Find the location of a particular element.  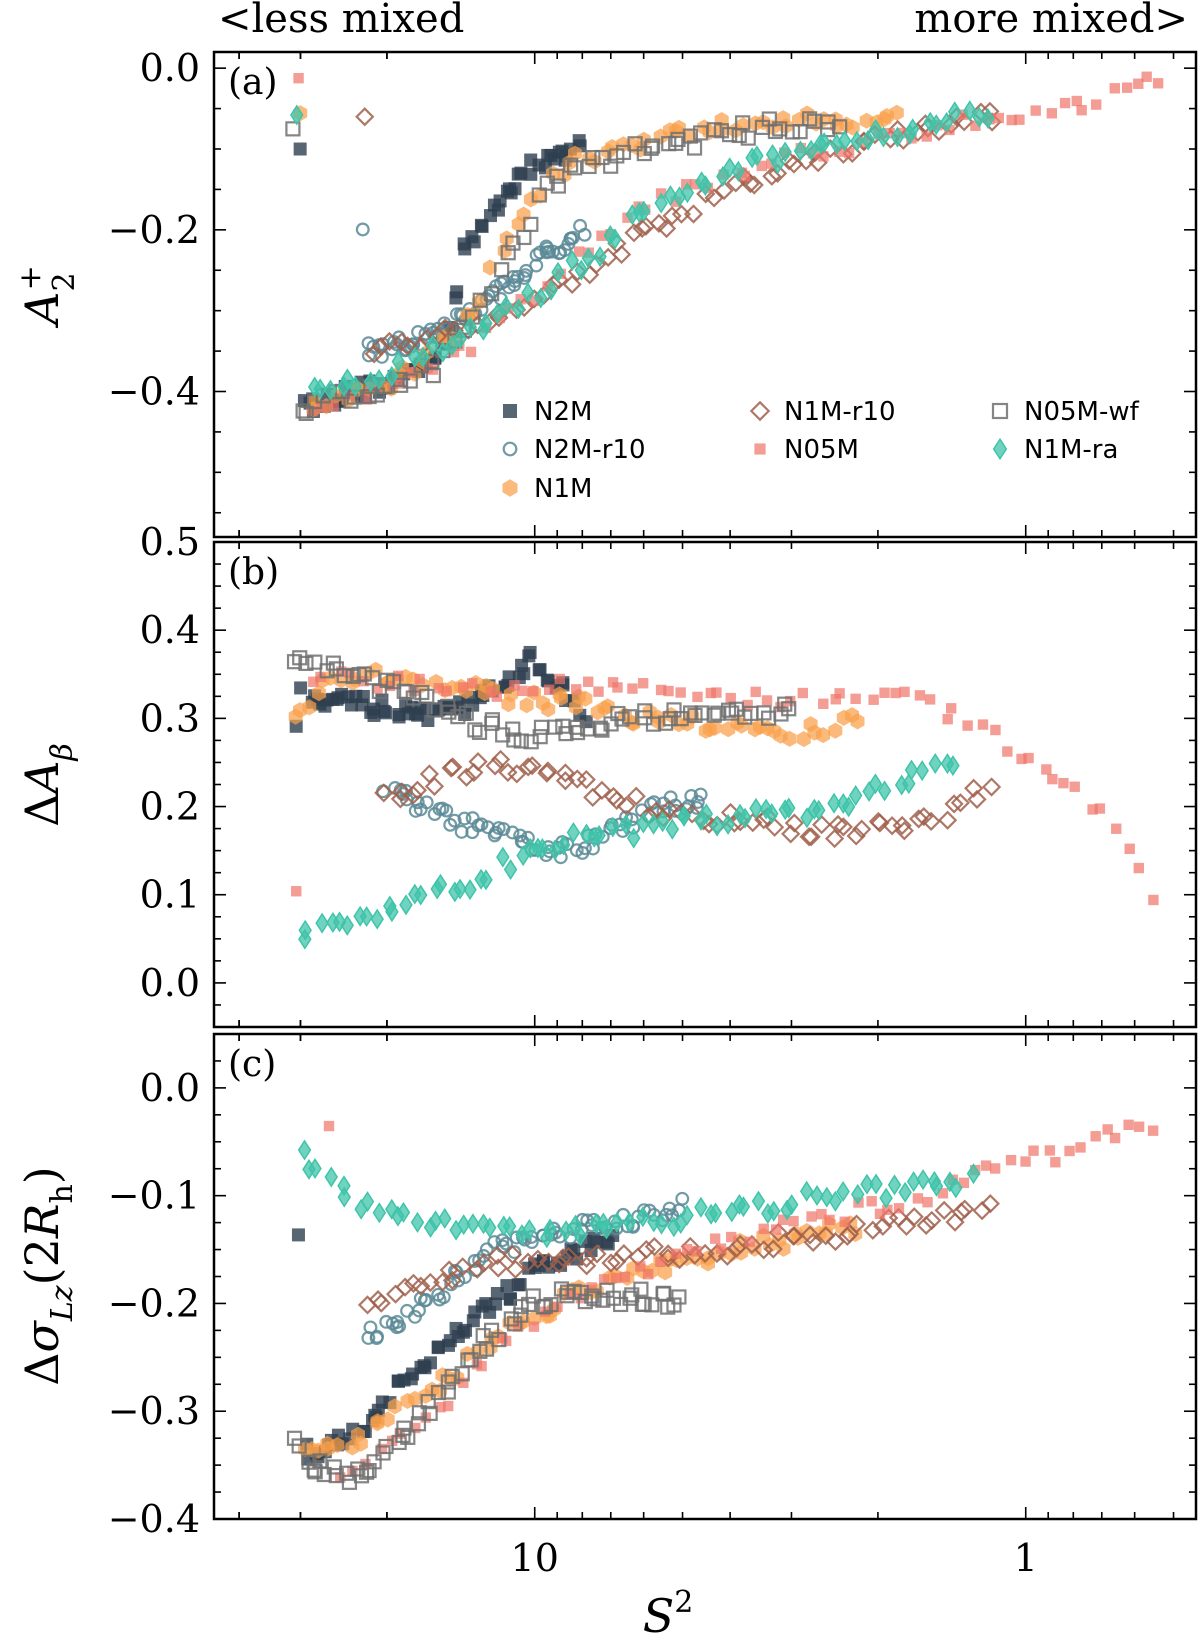

legend-marker-n1m-ra is located at coordinates (1000, 449).